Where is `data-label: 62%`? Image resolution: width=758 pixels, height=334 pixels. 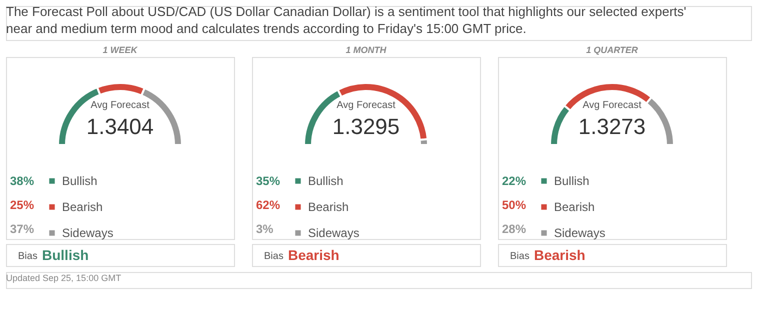 data-label: 62% is located at coordinates (268, 205).